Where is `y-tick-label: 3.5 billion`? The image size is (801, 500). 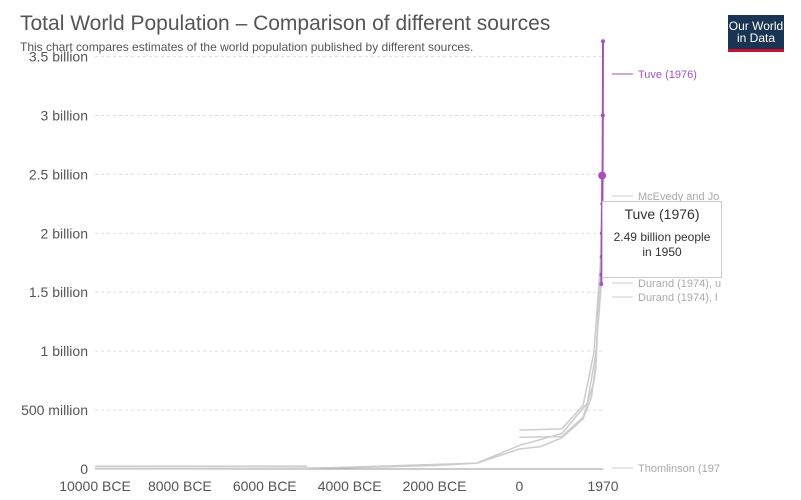 y-tick-label: 3.5 billion is located at coordinates (58, 57).